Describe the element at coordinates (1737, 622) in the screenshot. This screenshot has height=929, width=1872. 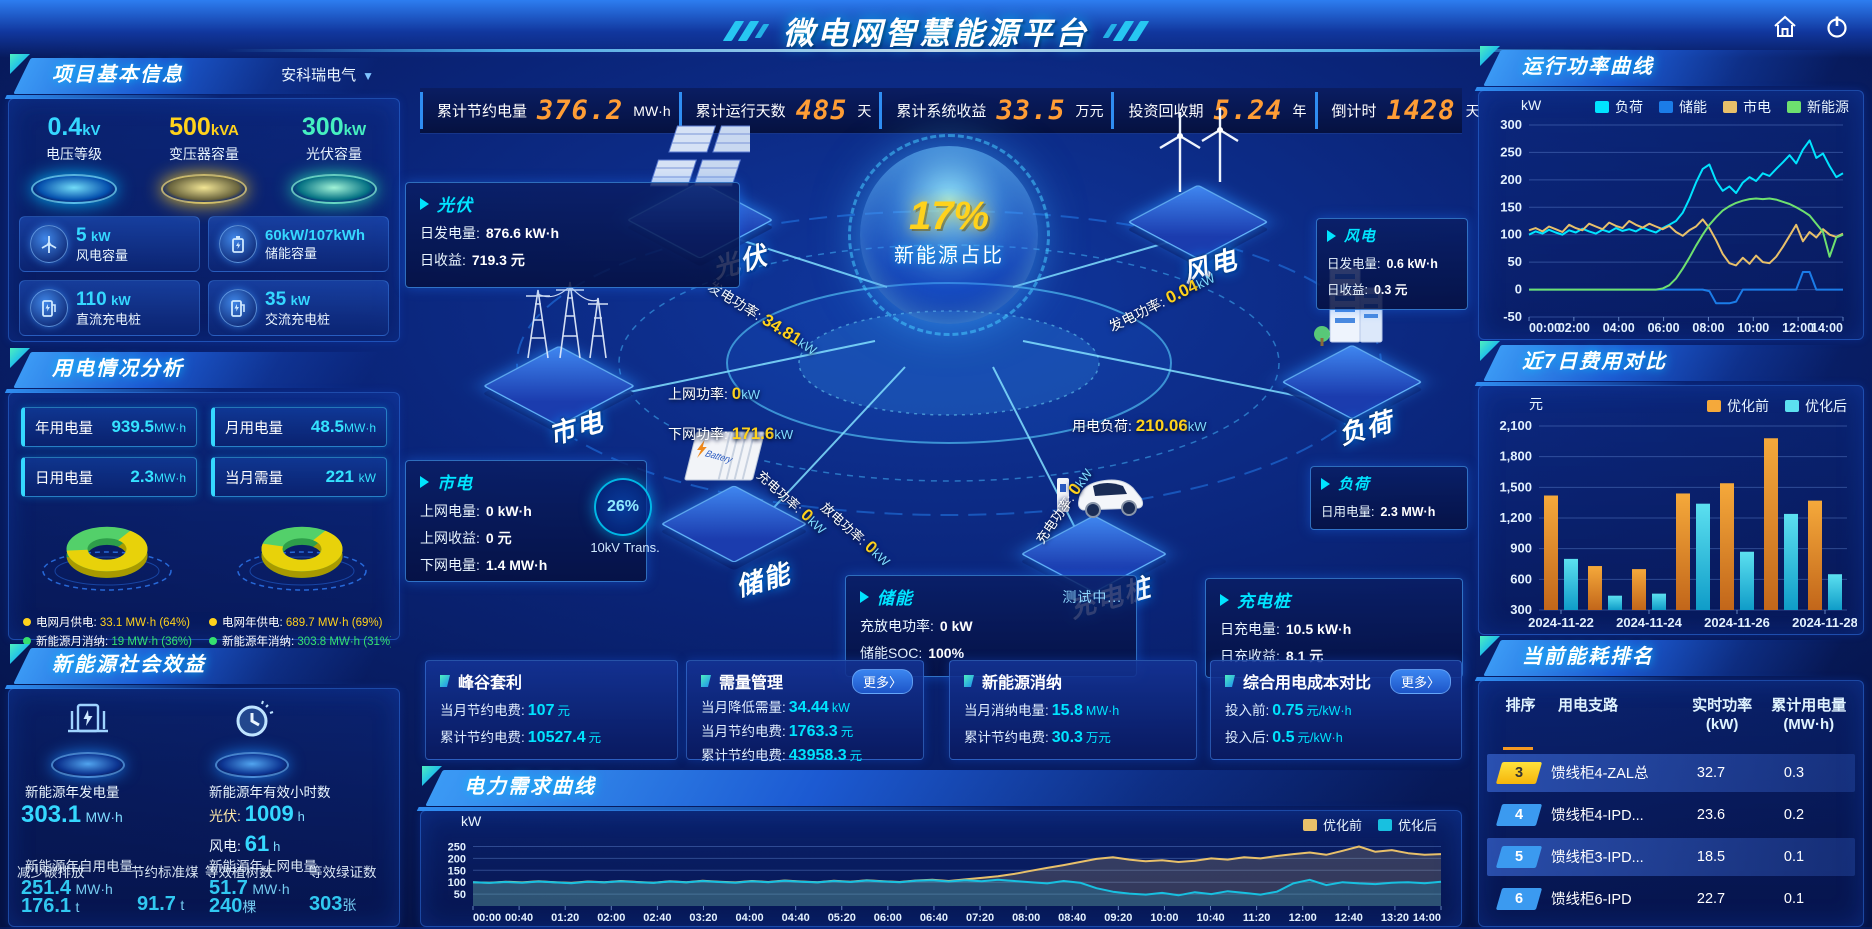
I see `svg-text: 2024-11-26` at that location.